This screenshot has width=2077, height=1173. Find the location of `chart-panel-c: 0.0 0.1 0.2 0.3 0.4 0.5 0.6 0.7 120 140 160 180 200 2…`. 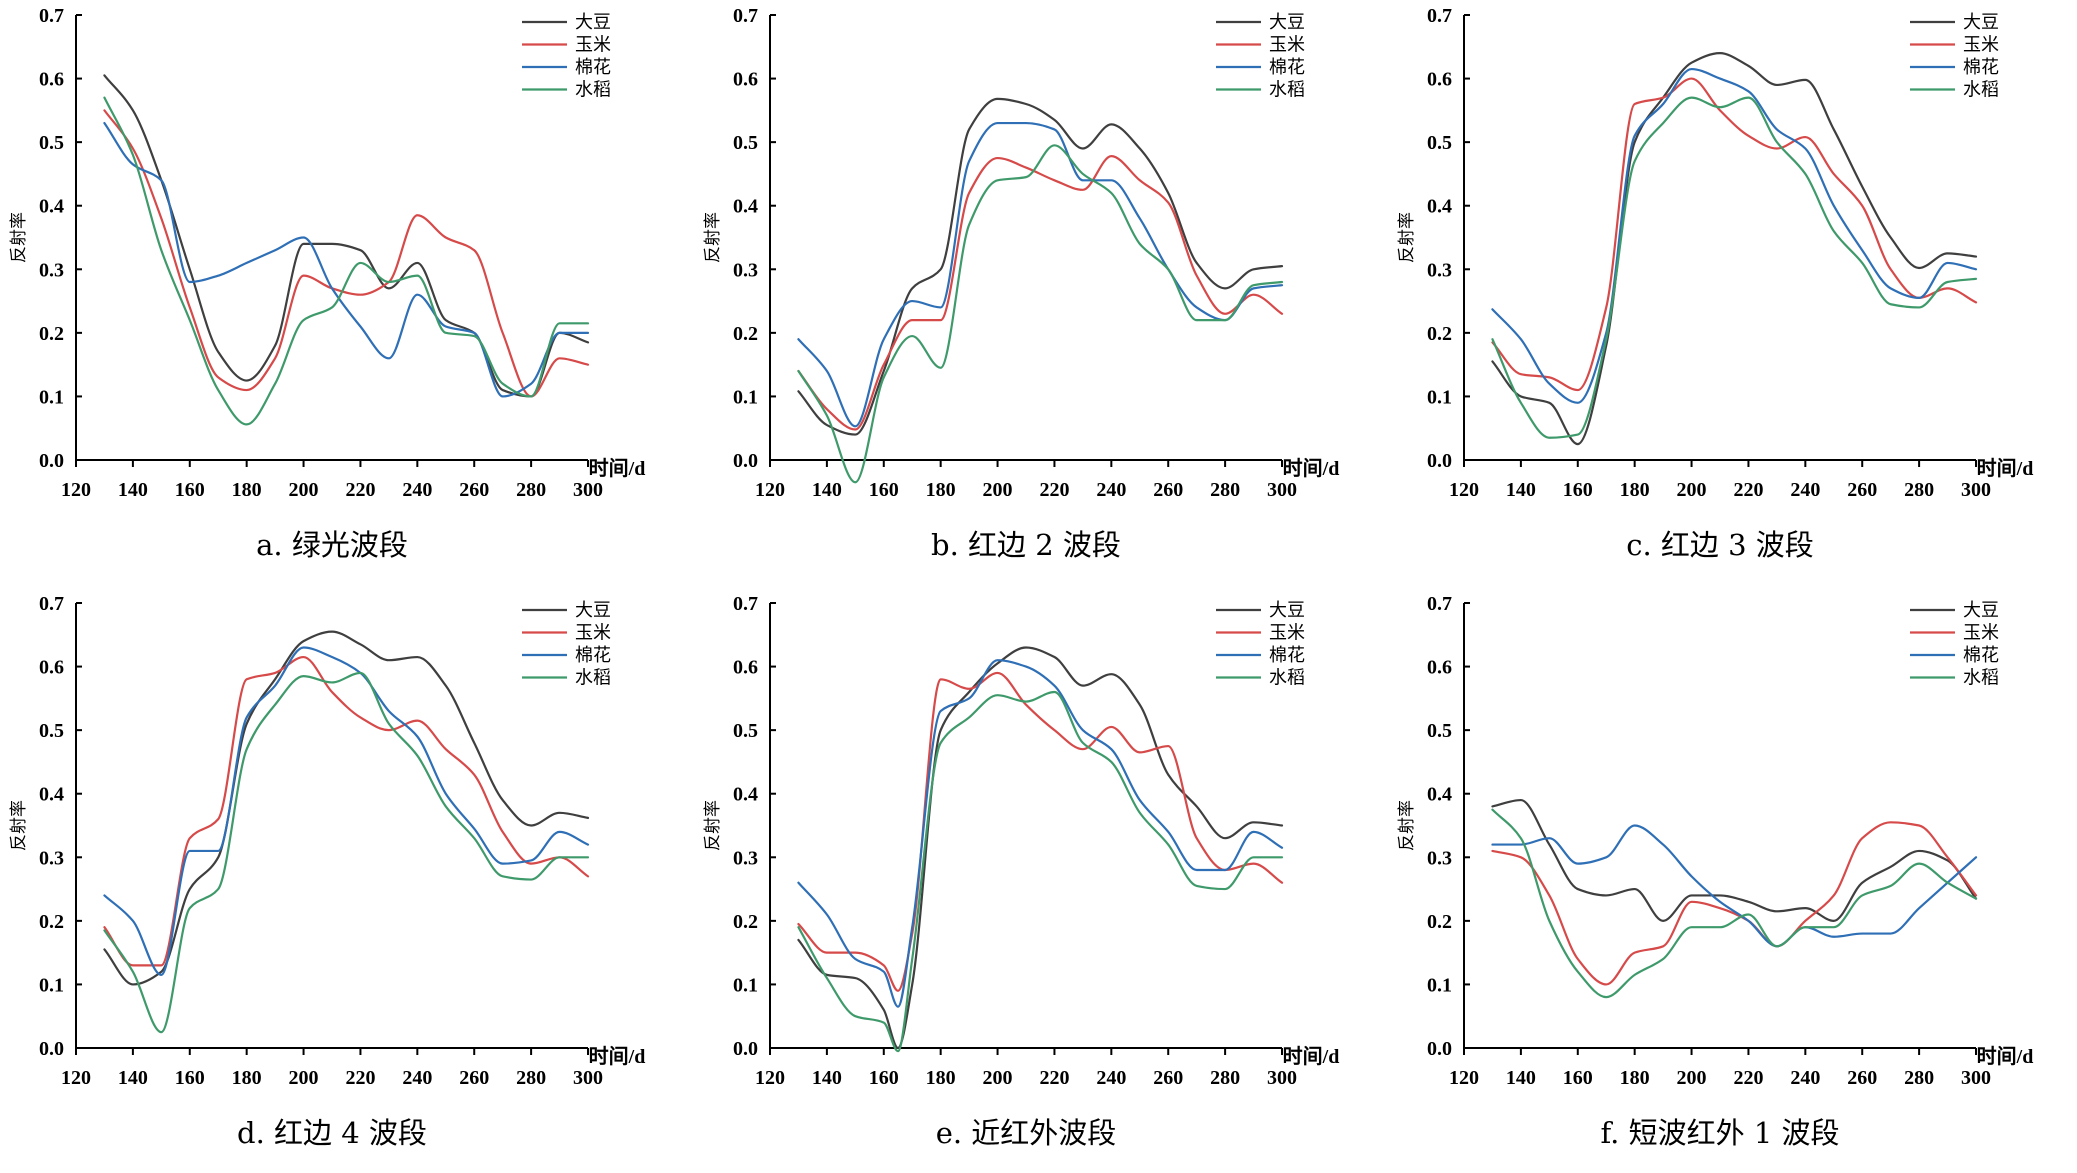

chart-panel-c: 0.0 0.1 0.2 0.3 0.4 0.5 0.6 0.7 120 140 160 180 200 2… is located at coordinates (1715, 253).